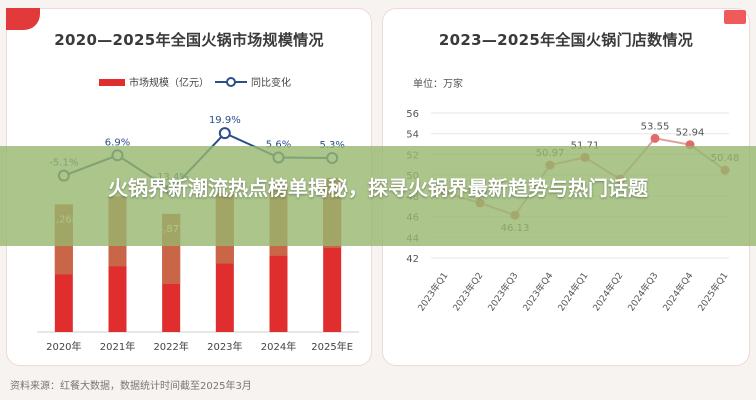 Image resolution: width=756 pixels, height=400 pixels. What do you see at coordinates (655, 138) in the screenshot?
I see `store-count-point` at bounding box center [655, 138].